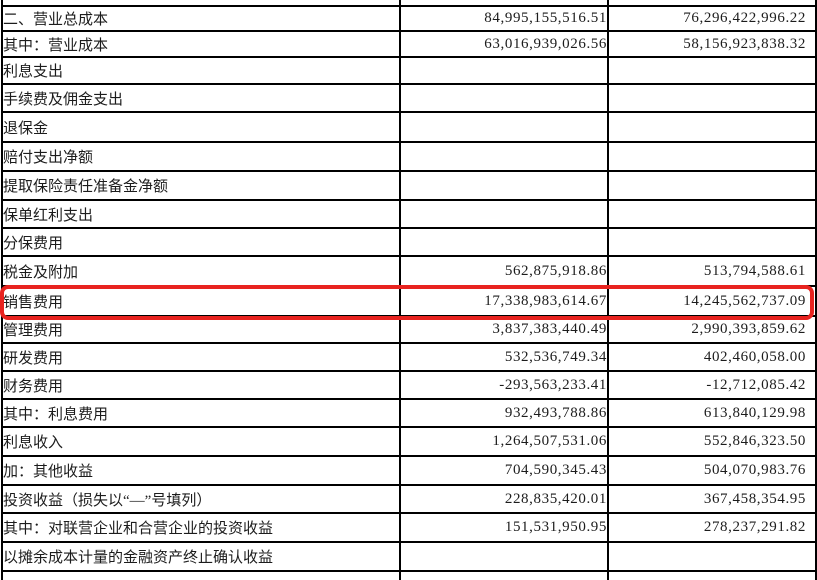 This screenshot has width=817, height=580. I want to click on row-label: 赔付支出净额, so click(201, 156).